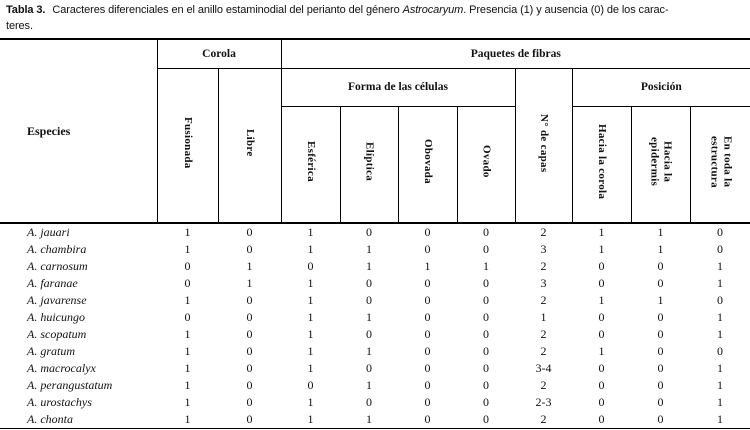 The width and height of the screenshot is (750, 430). I want to click on col-header-eliptica: Elíptica, so click(368, 165).